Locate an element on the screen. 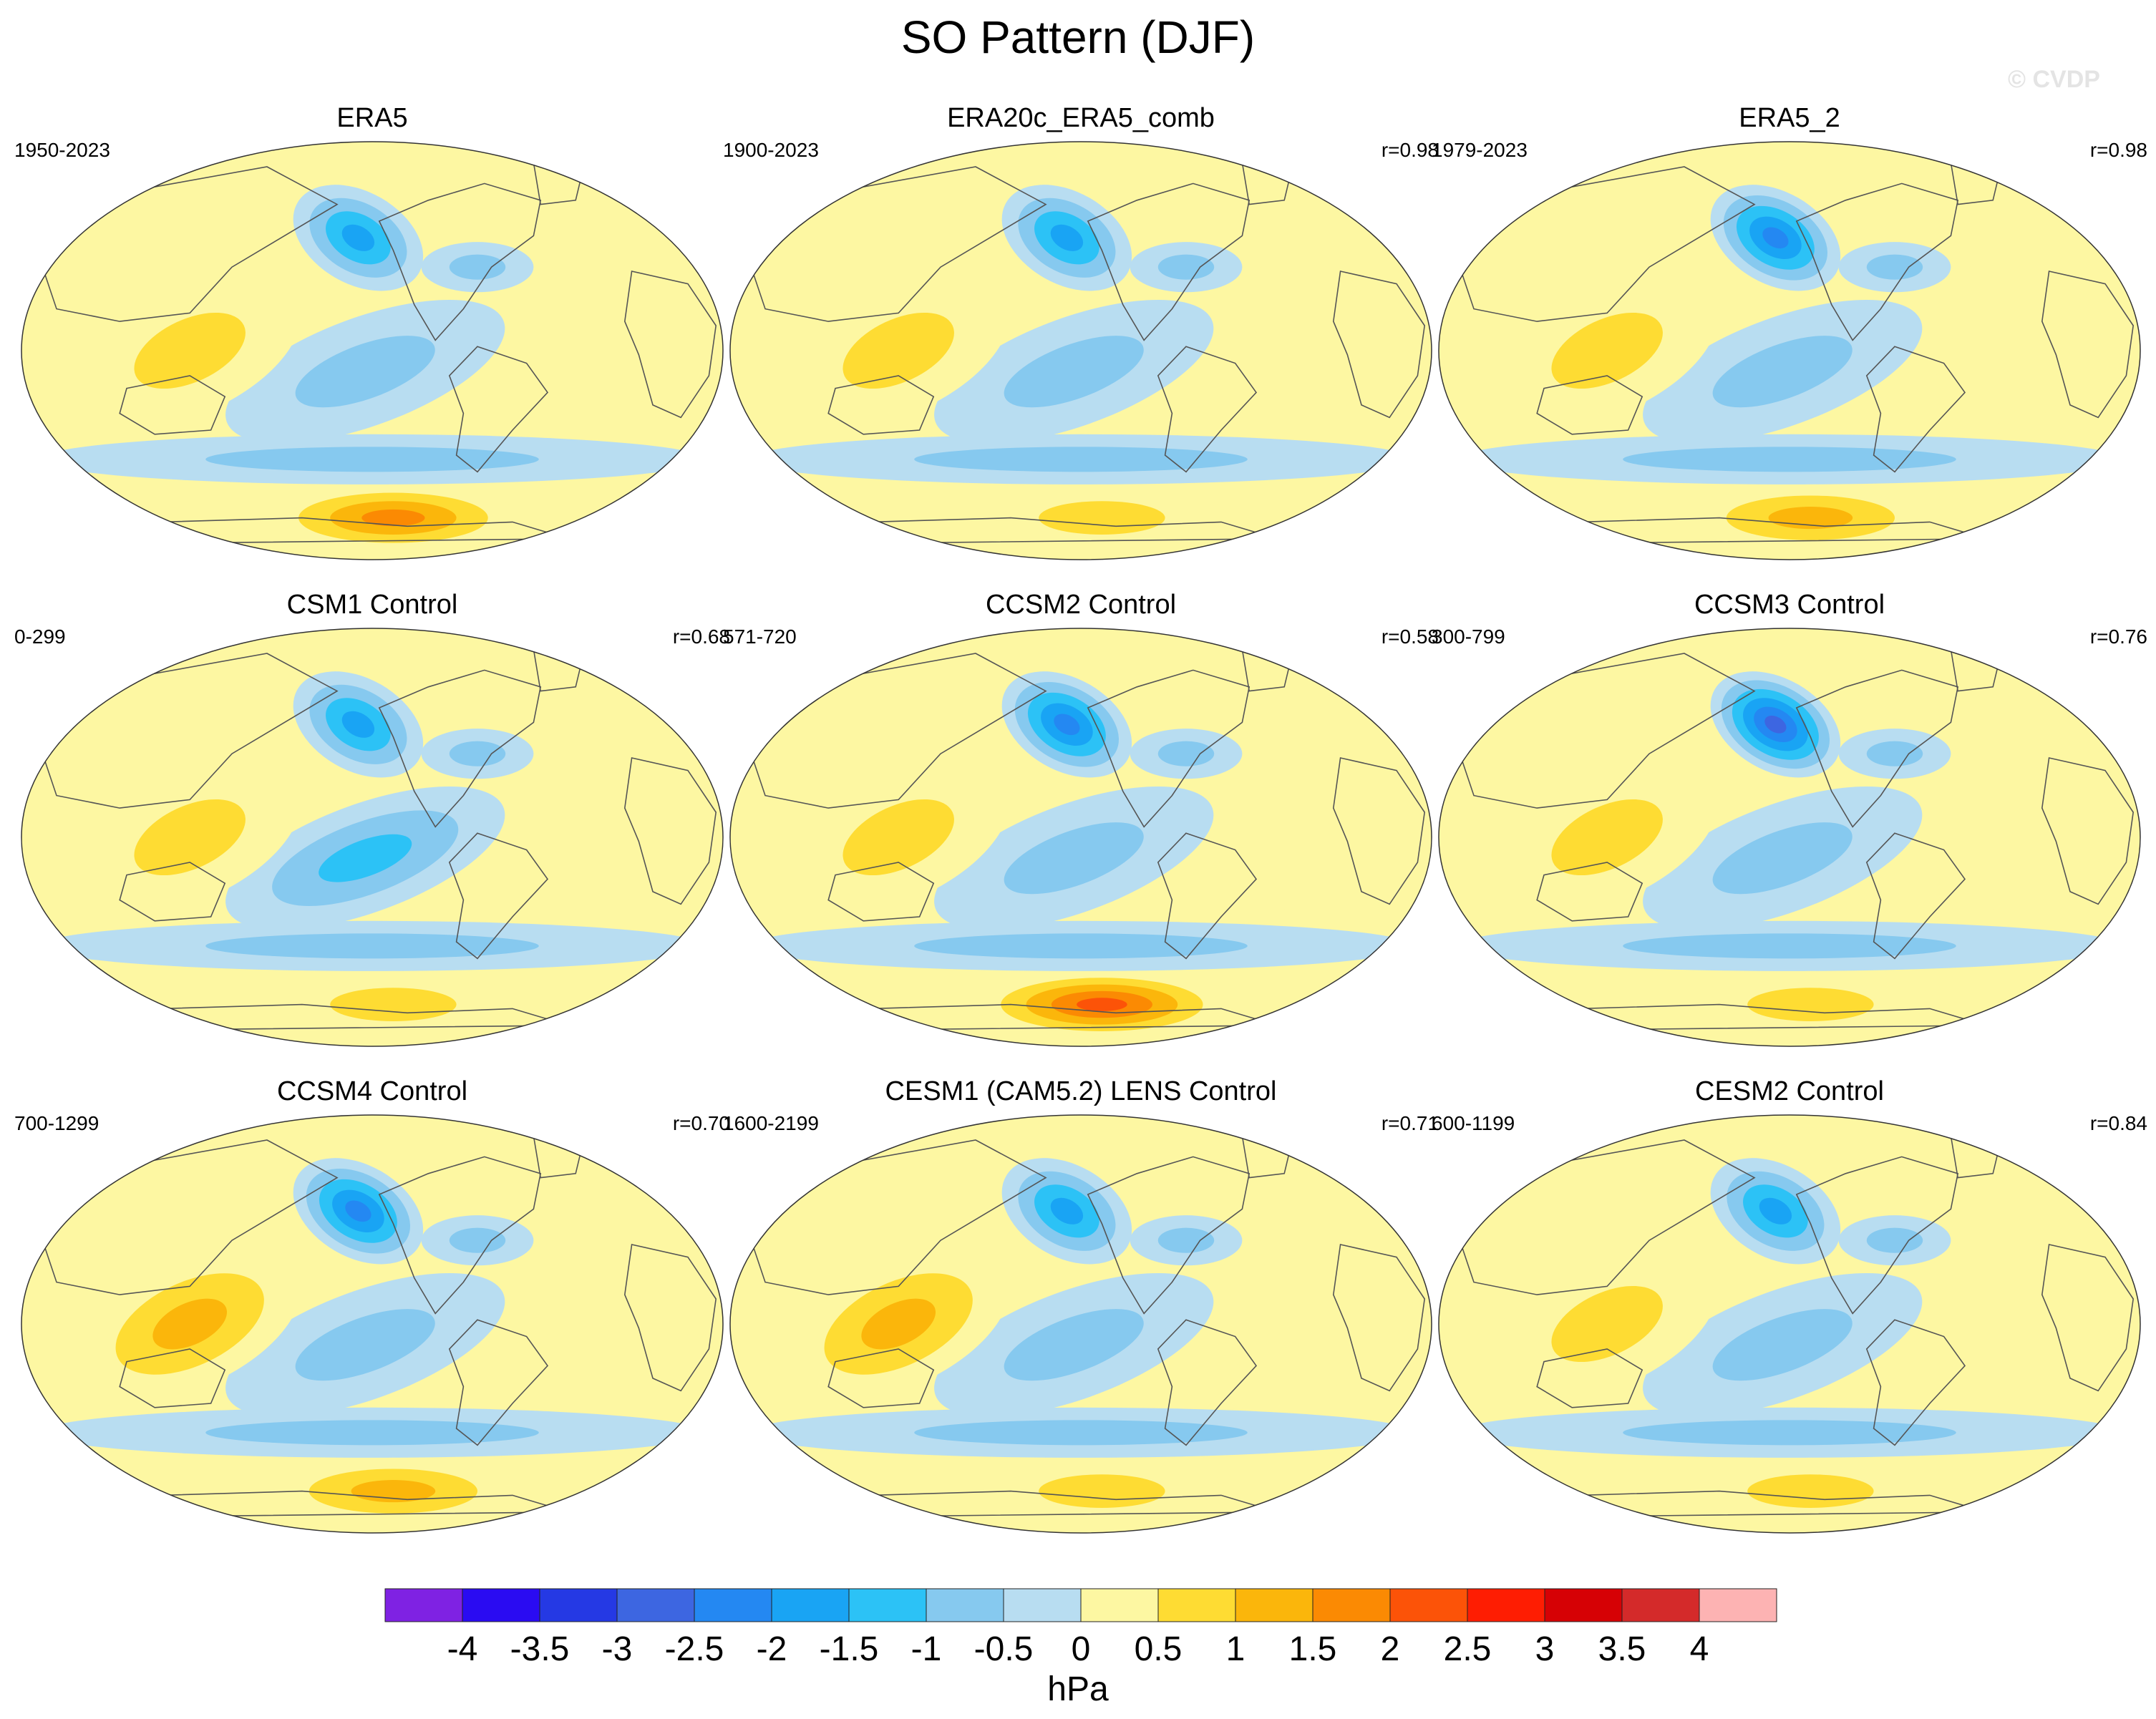 The height and width of the screenshot is (1719, 2156). panel-correlation: r=0.58 is located at coordinates (1410, 636).